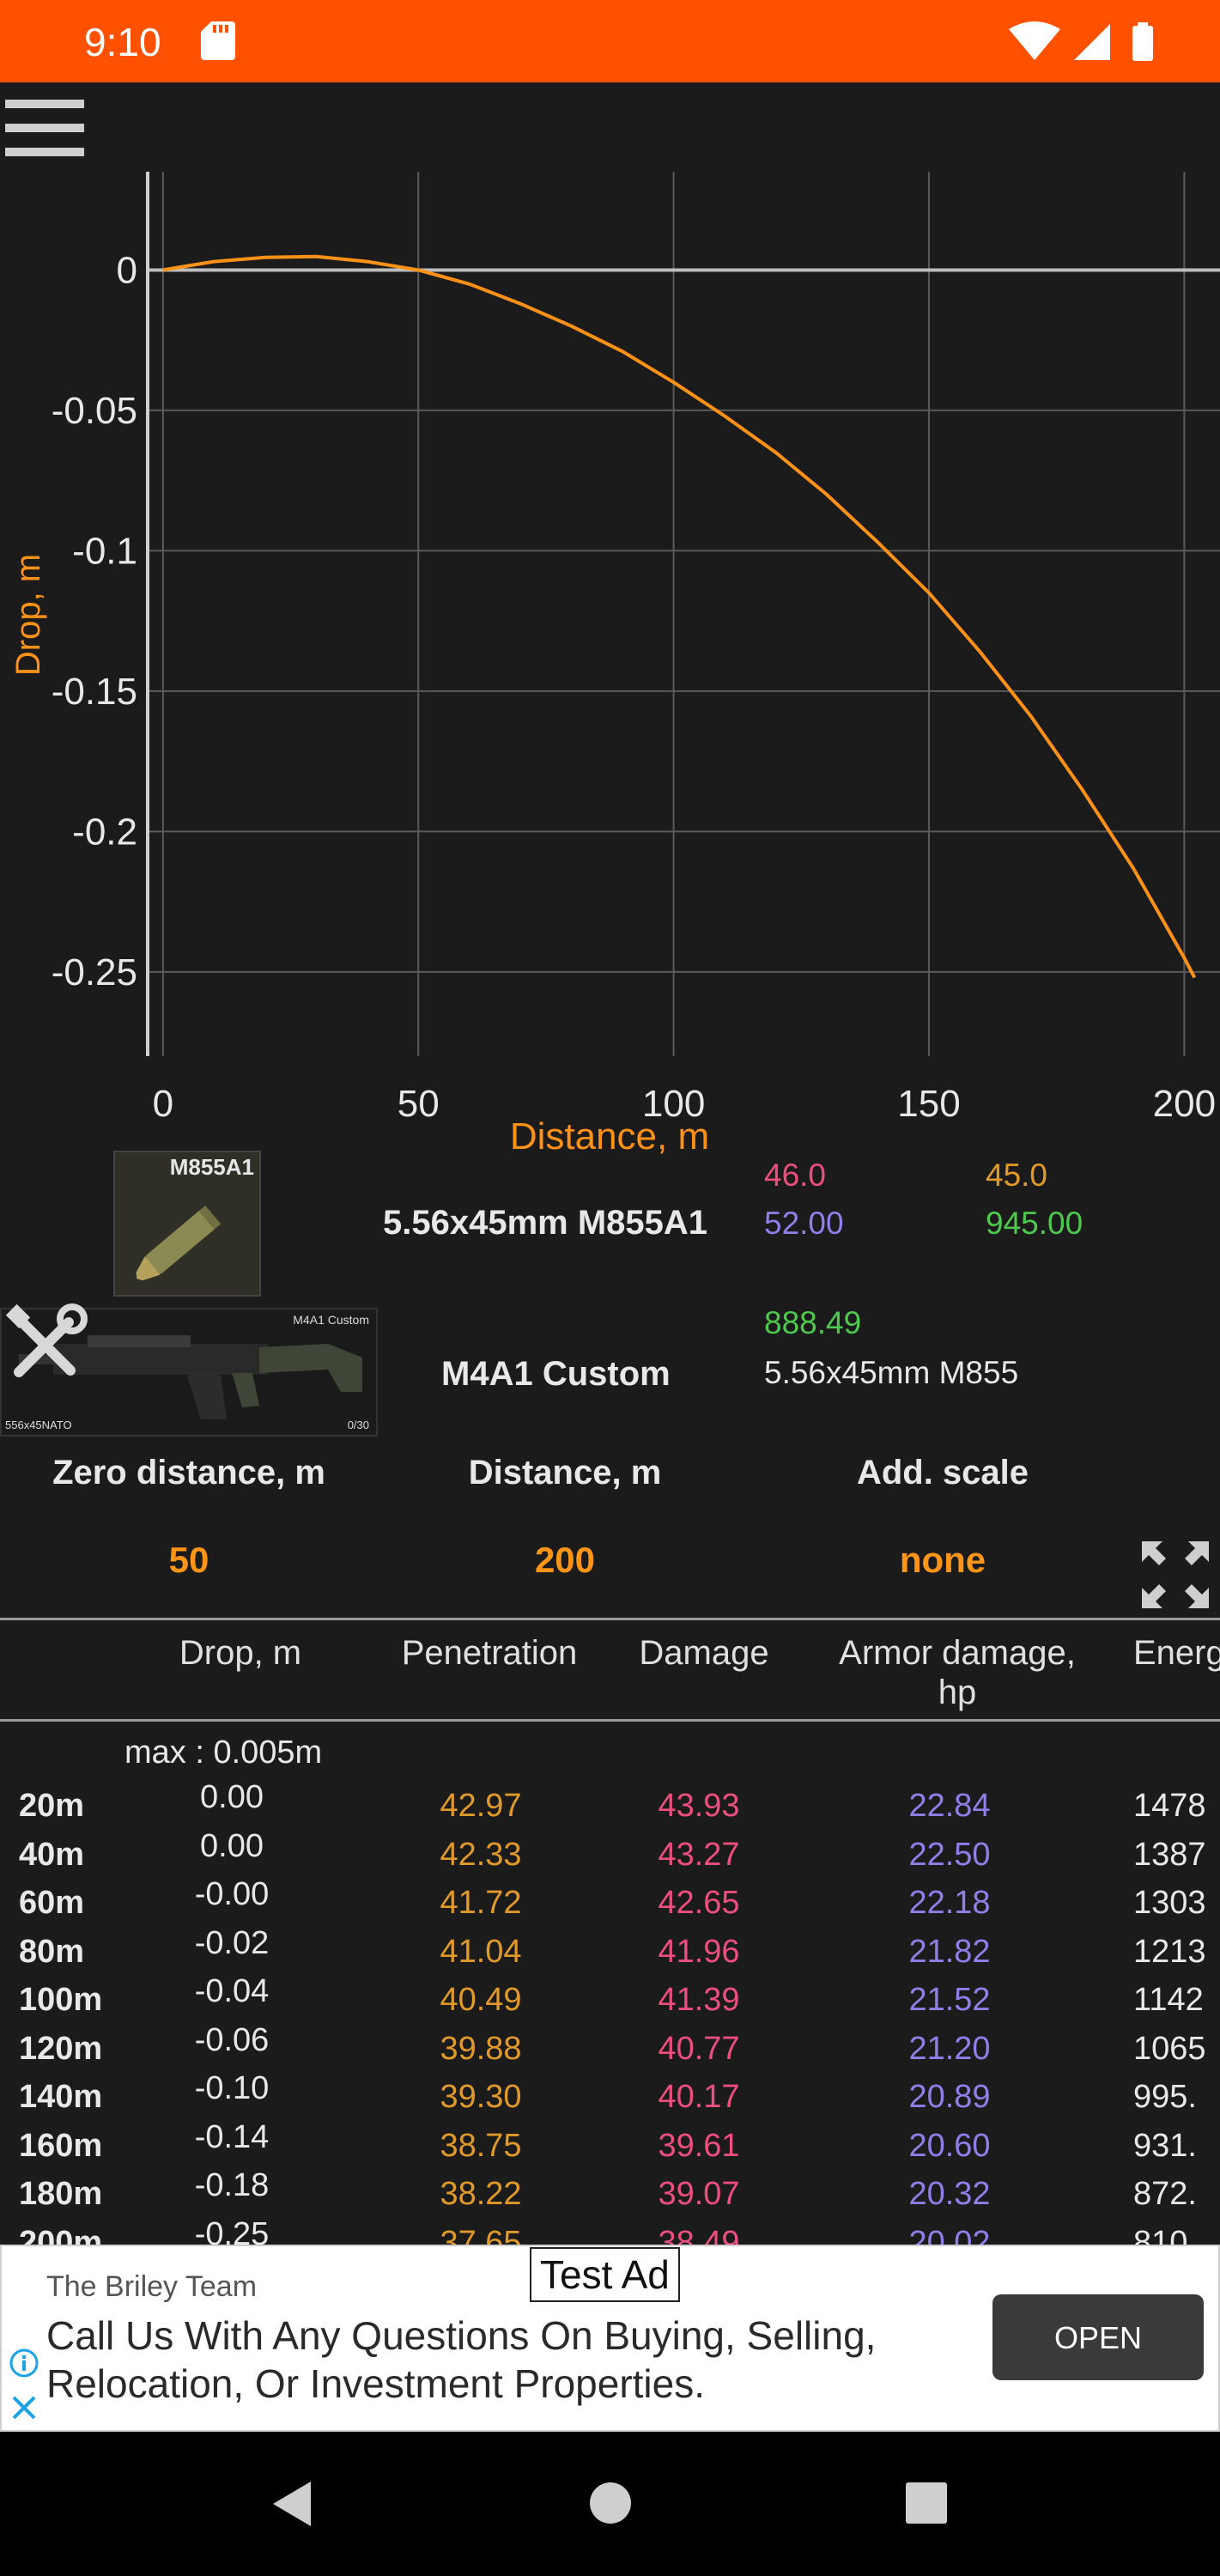  What do you see at coordinates (1165, 2145) in the screenshot?
I see `cell-en: 931.` at bounding box center [1165, 2145].